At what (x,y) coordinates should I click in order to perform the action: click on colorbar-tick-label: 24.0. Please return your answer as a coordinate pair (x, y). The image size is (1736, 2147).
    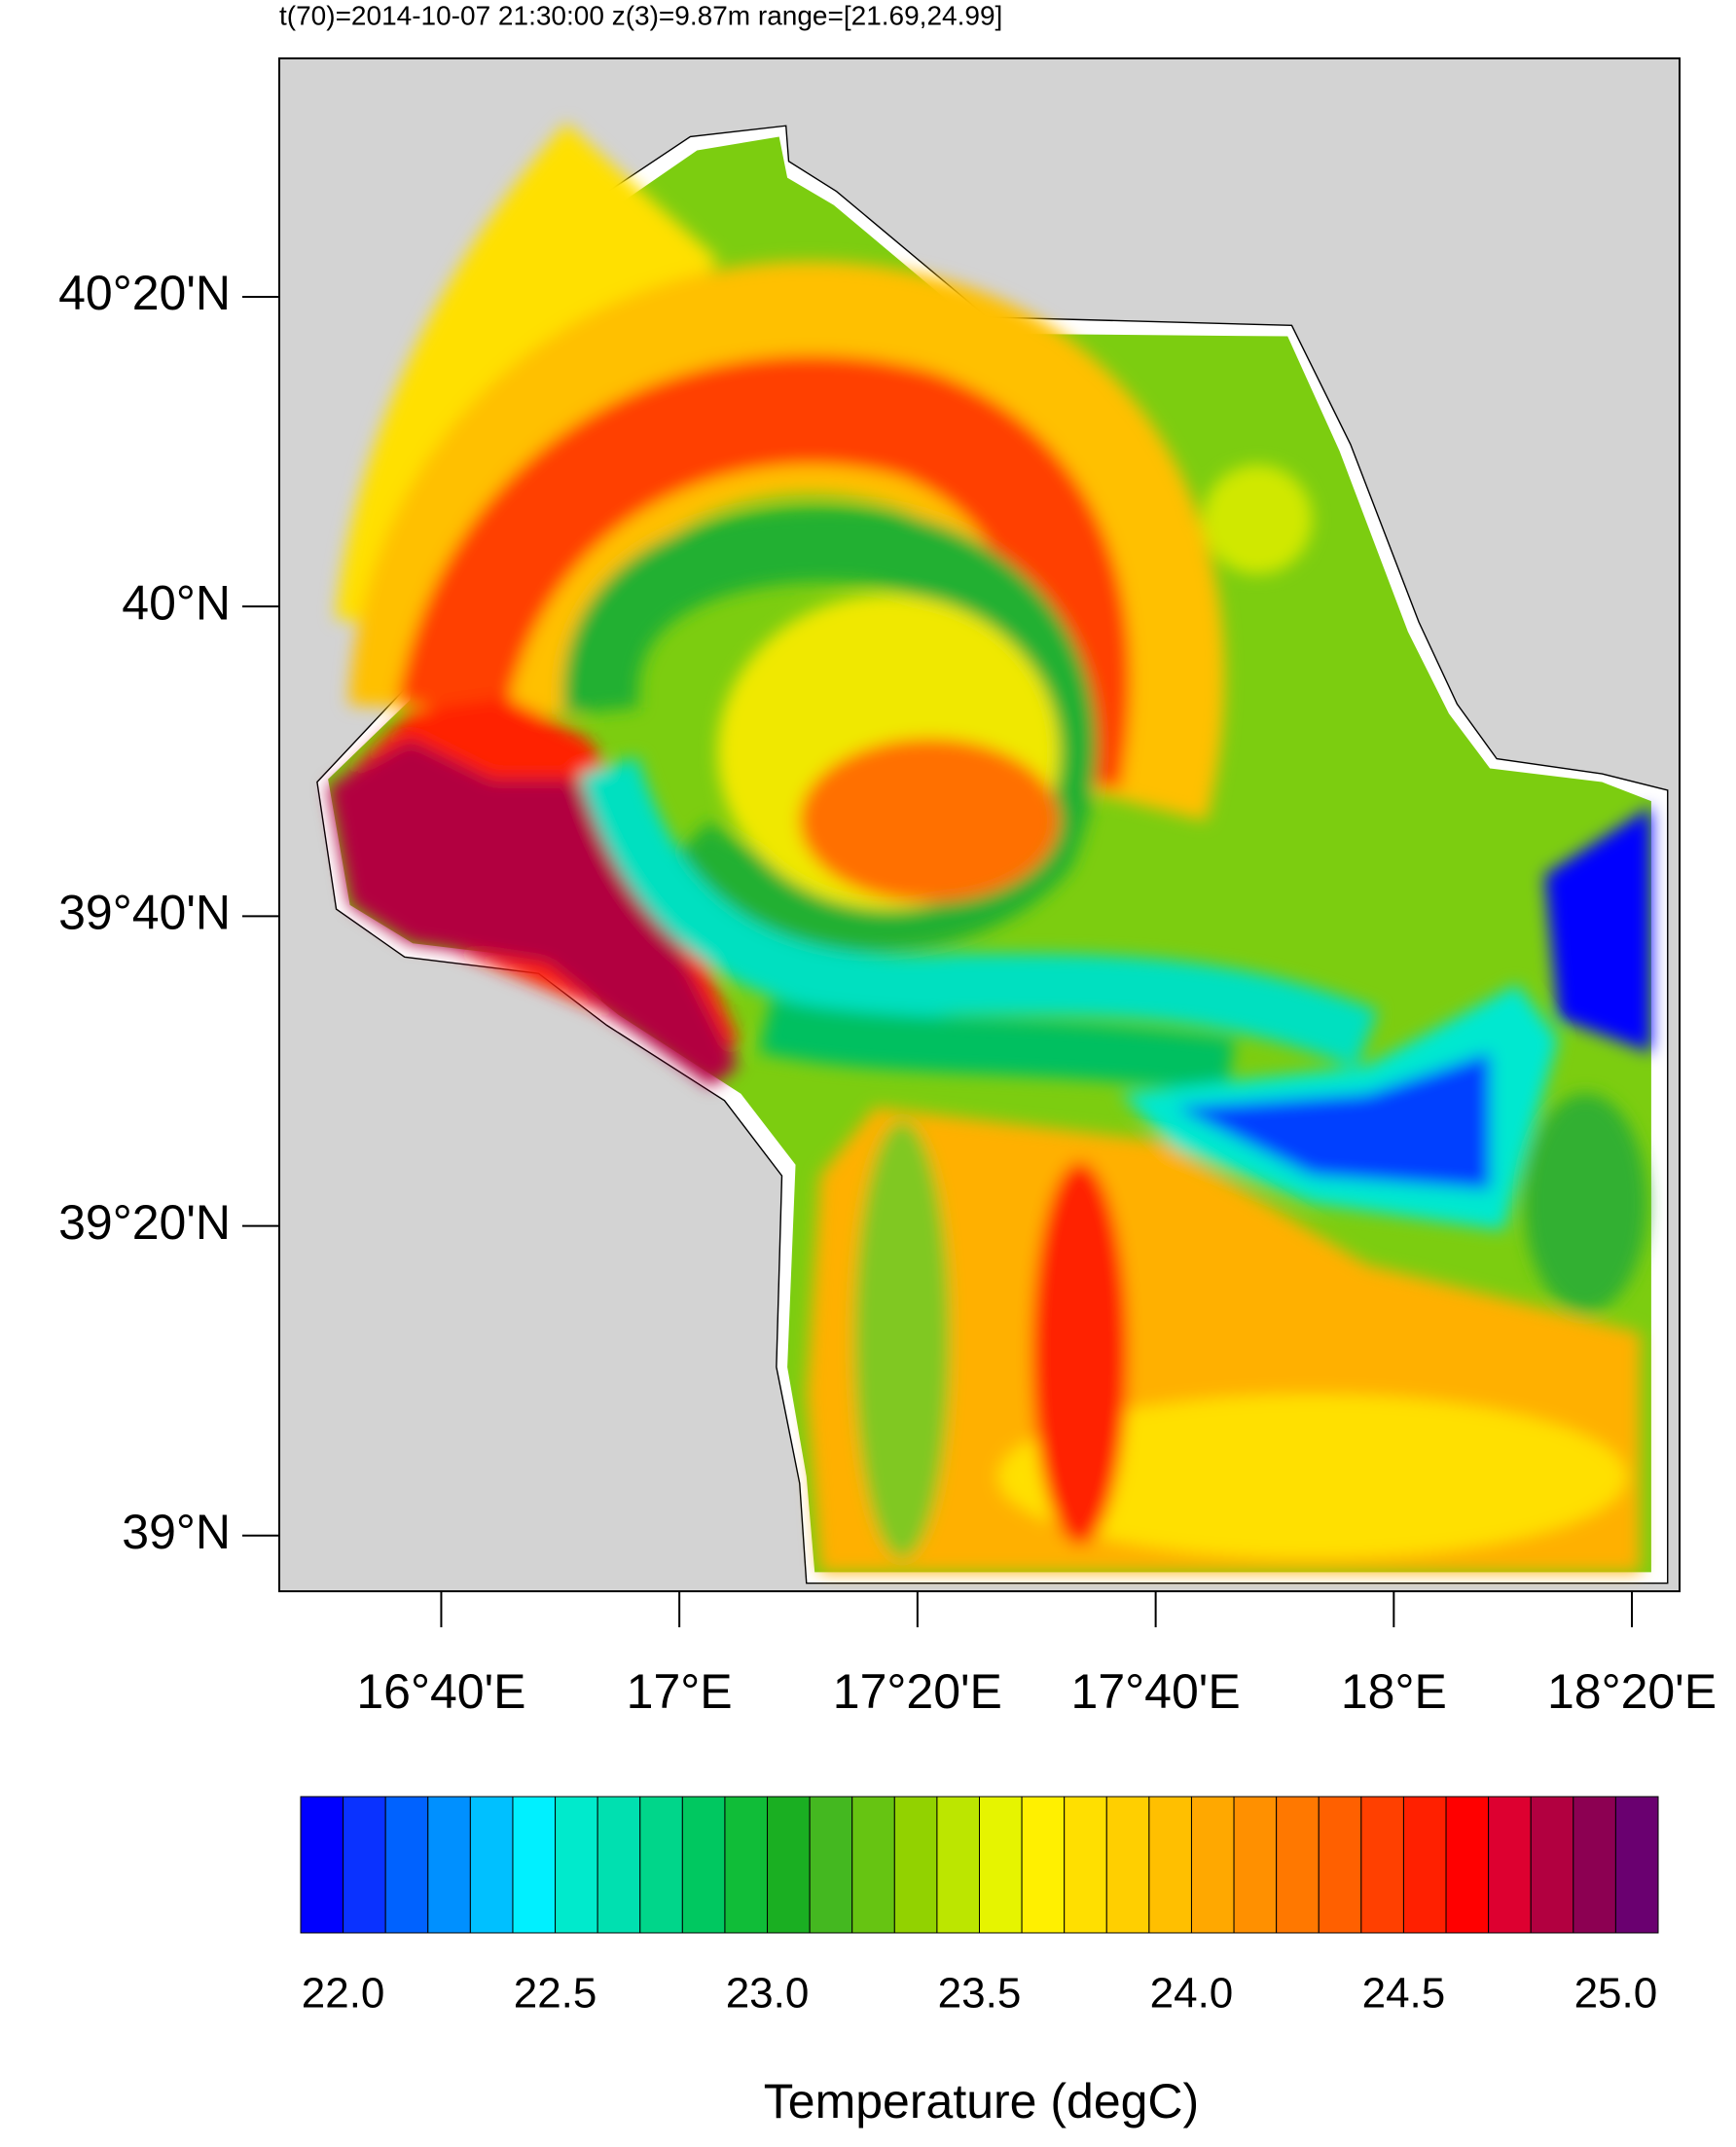
    Looking at the image, I should click on (1192, 1994).